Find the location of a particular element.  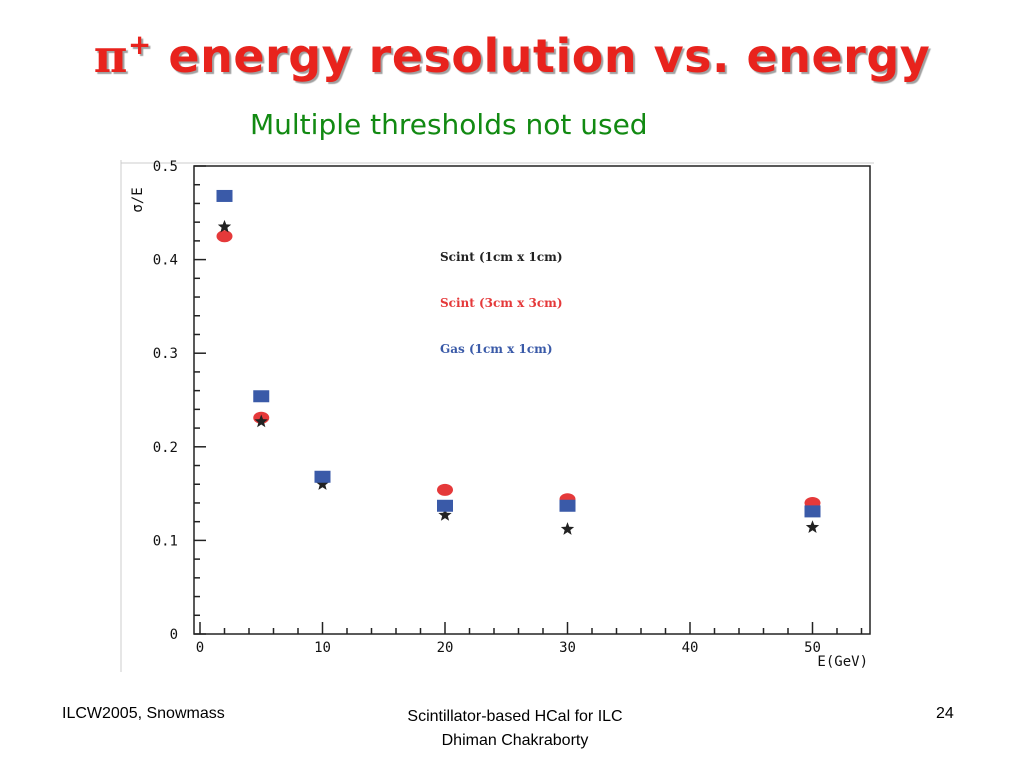

y-tick-label: 0.4 is located at coordinates (165, 261).